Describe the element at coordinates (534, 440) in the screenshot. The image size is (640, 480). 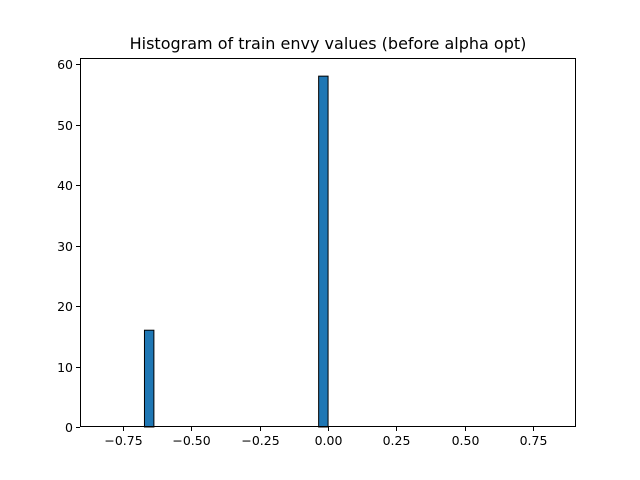
I see `x-tick-label: 0.75` at that location.